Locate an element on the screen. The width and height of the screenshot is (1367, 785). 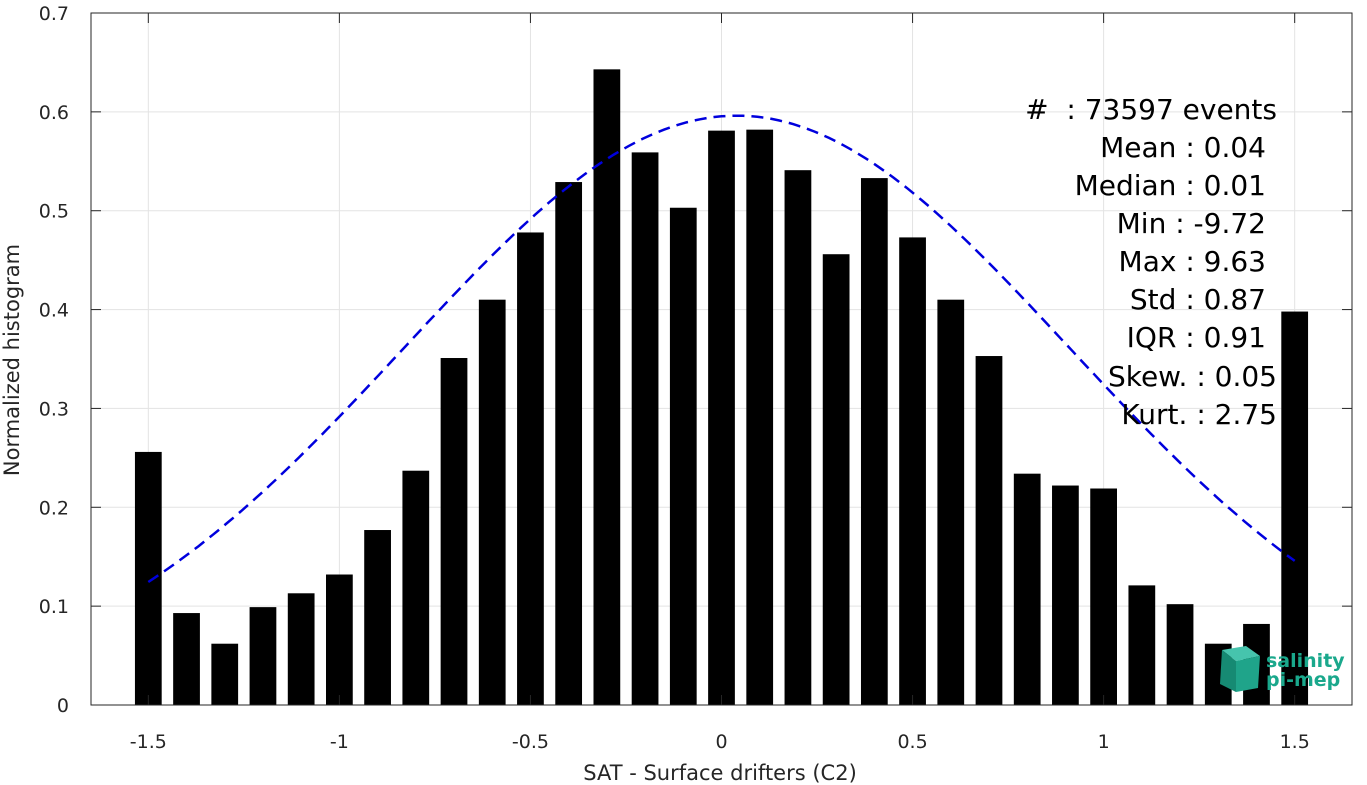
stat-min: Min : -9.72 is located at coordinates (1191, 223).